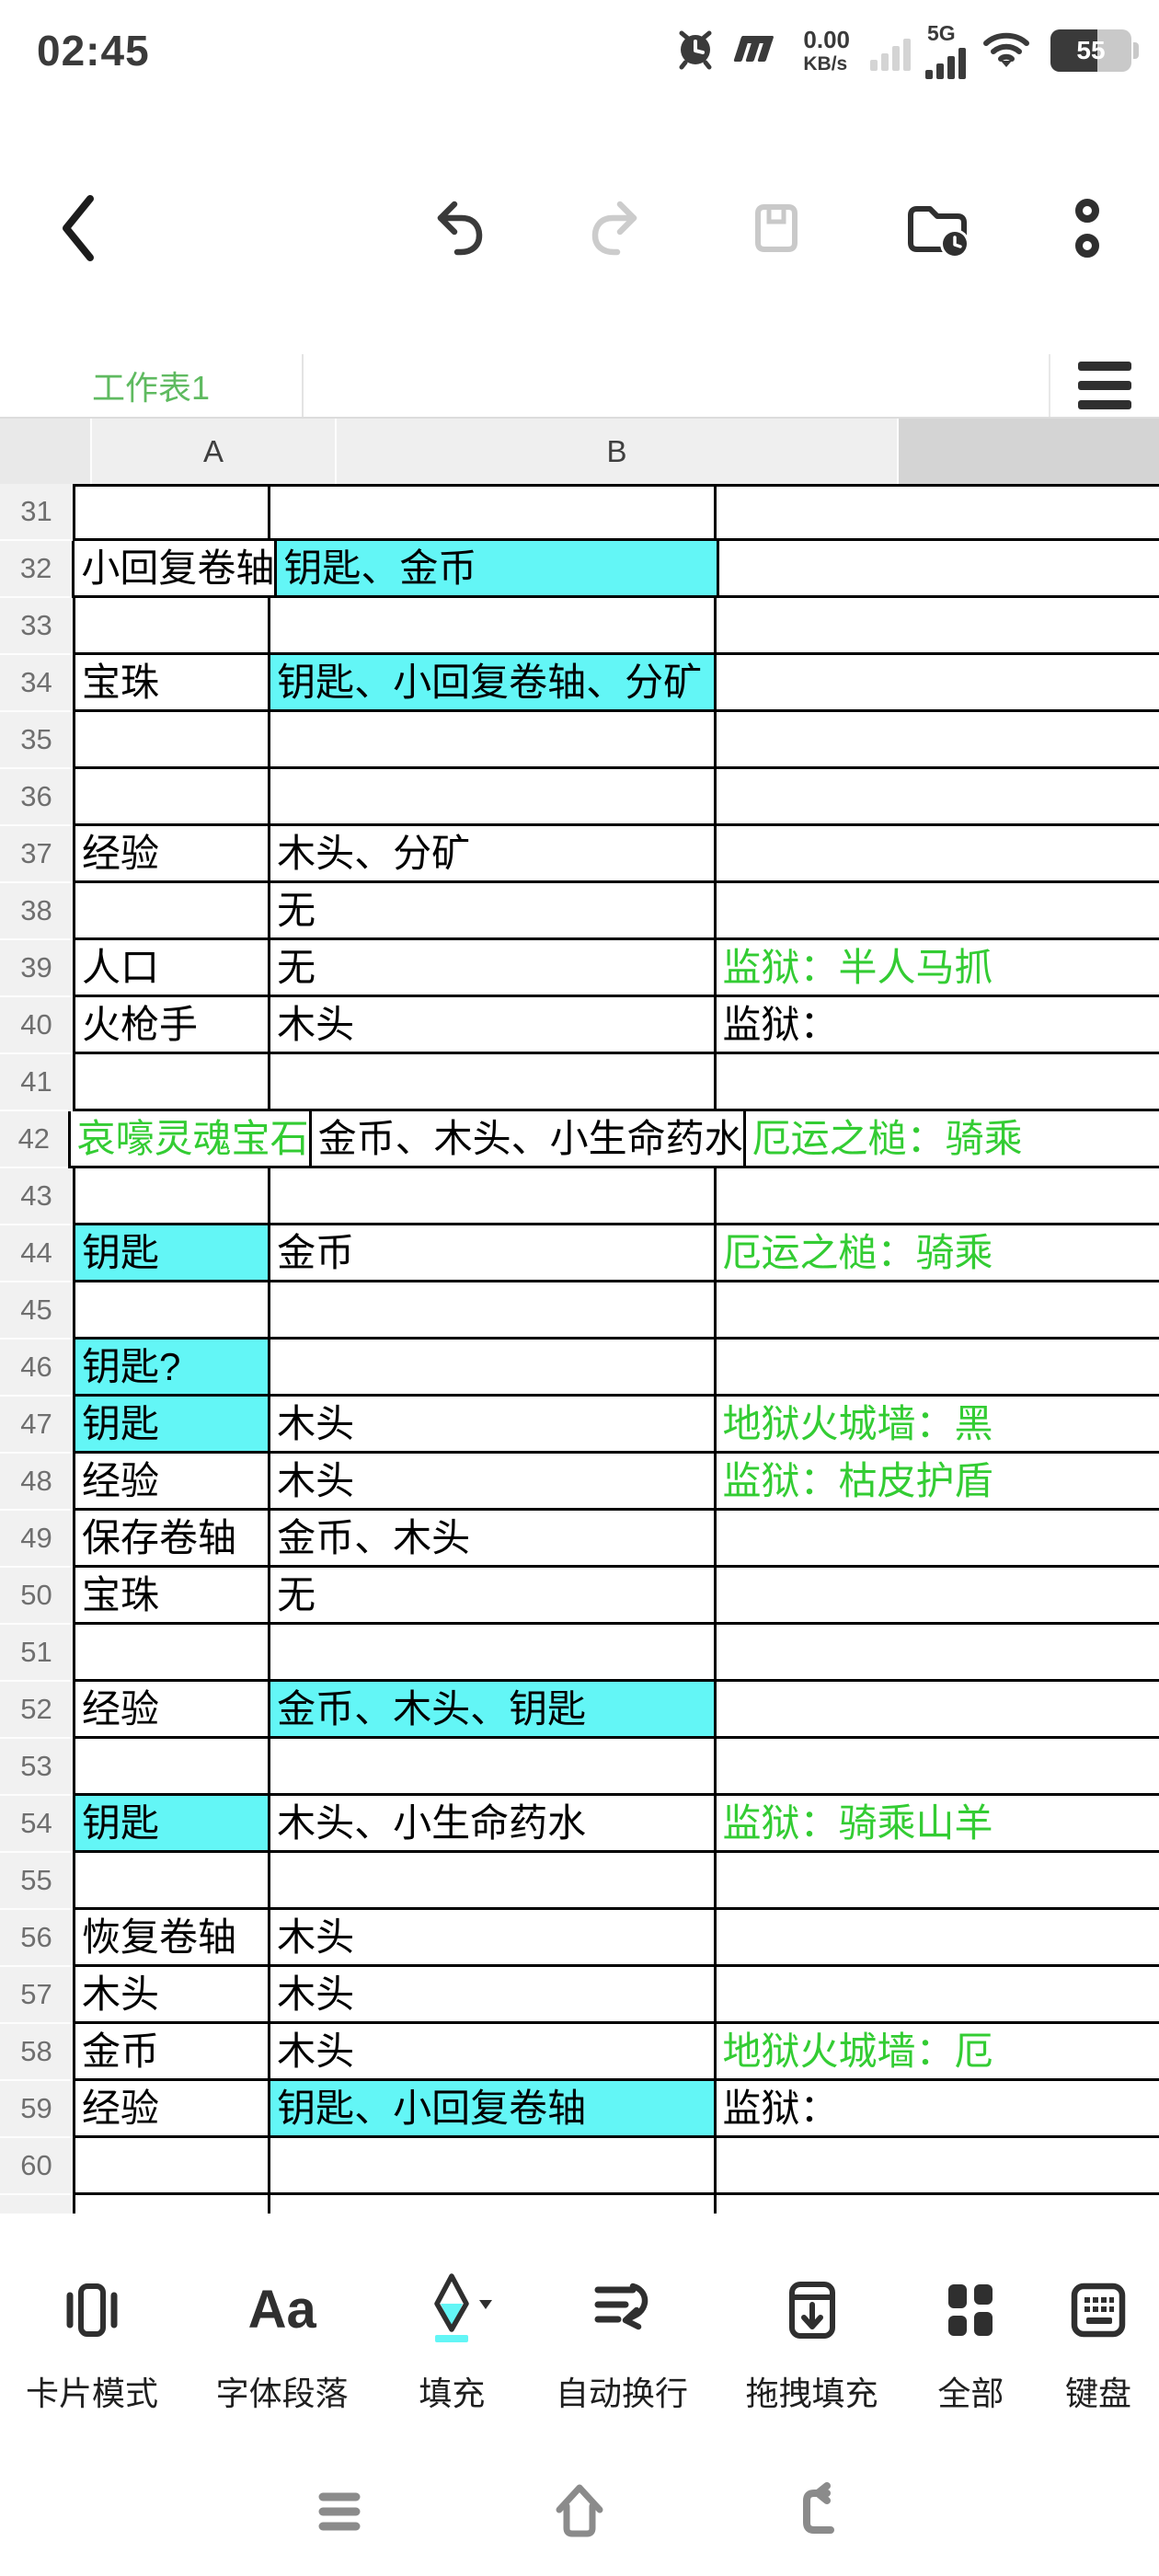 This screenshot has width=1159, height=2576. I want to click on cell-c49, so click(936, 1539).